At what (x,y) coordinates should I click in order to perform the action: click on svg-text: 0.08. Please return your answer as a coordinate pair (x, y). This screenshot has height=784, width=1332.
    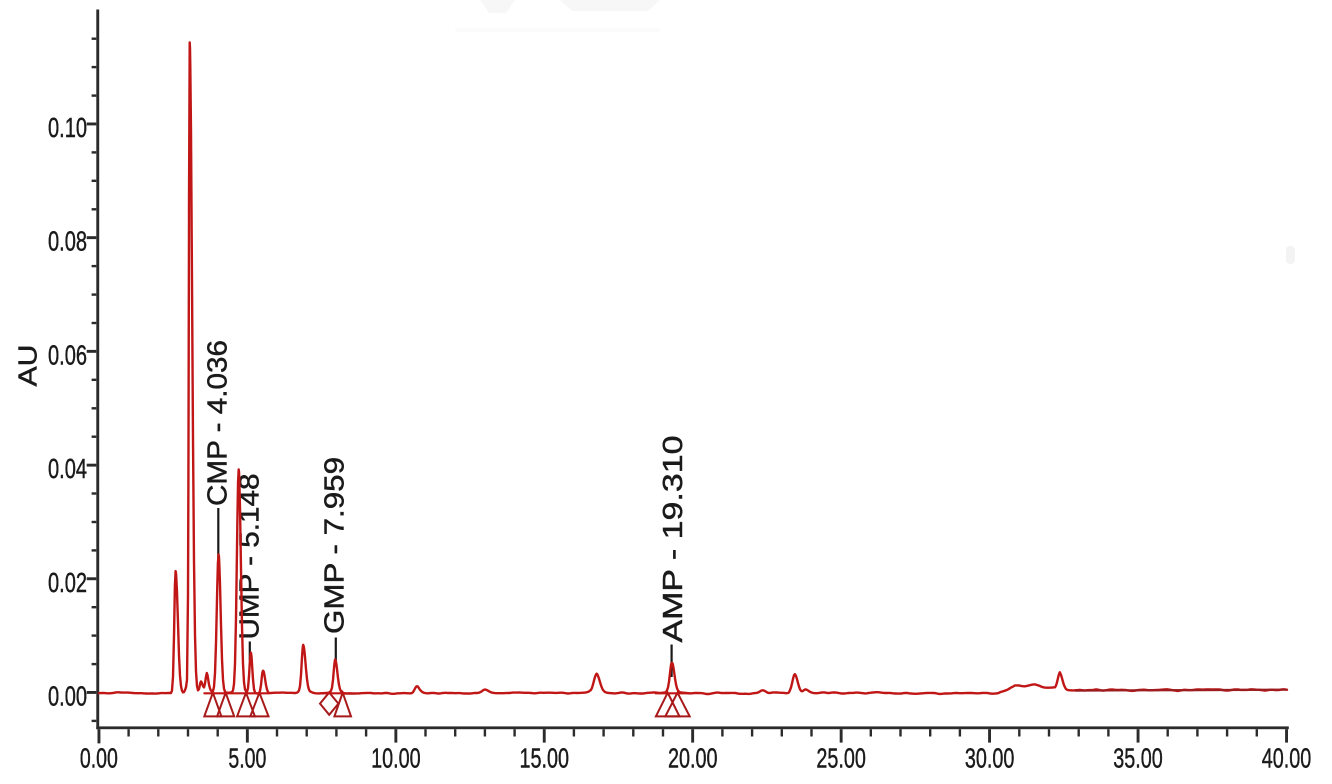
    Looking at the image, I should click on (67, 241).